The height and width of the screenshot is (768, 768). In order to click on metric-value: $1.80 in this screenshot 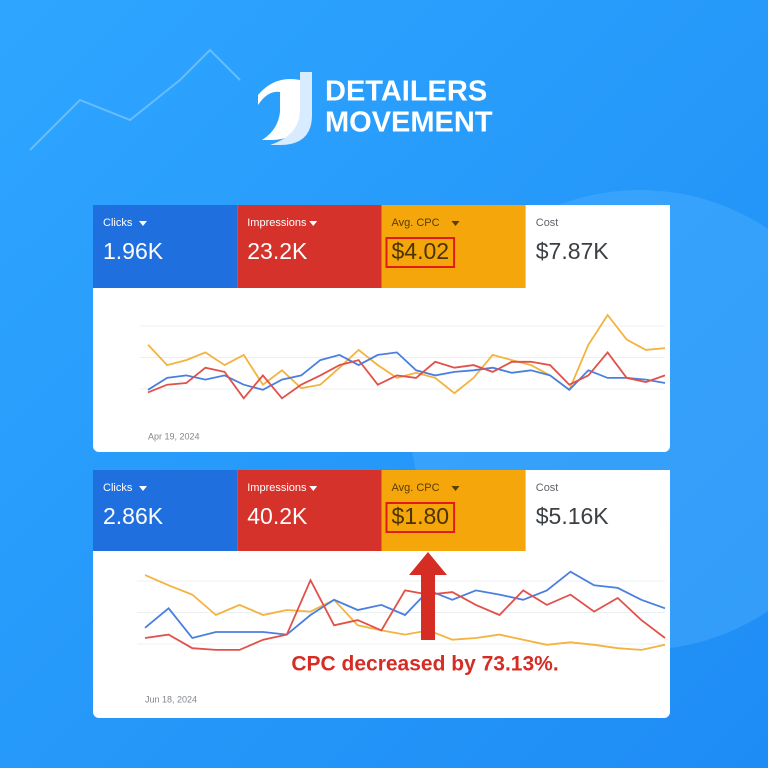, I will do `click(421, 516)`.